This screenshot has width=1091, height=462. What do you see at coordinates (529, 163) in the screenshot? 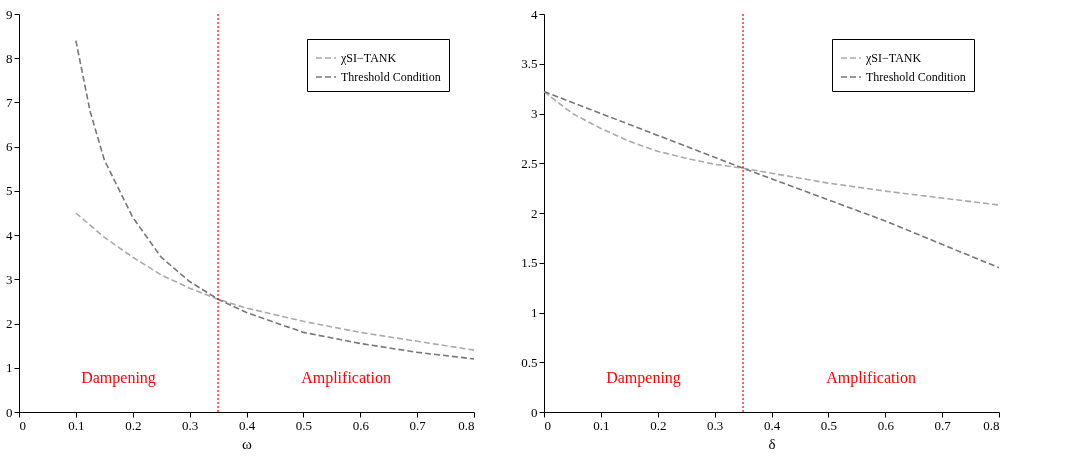
I see `y-tick-label: 2.5` at bounding box center [529, 163].